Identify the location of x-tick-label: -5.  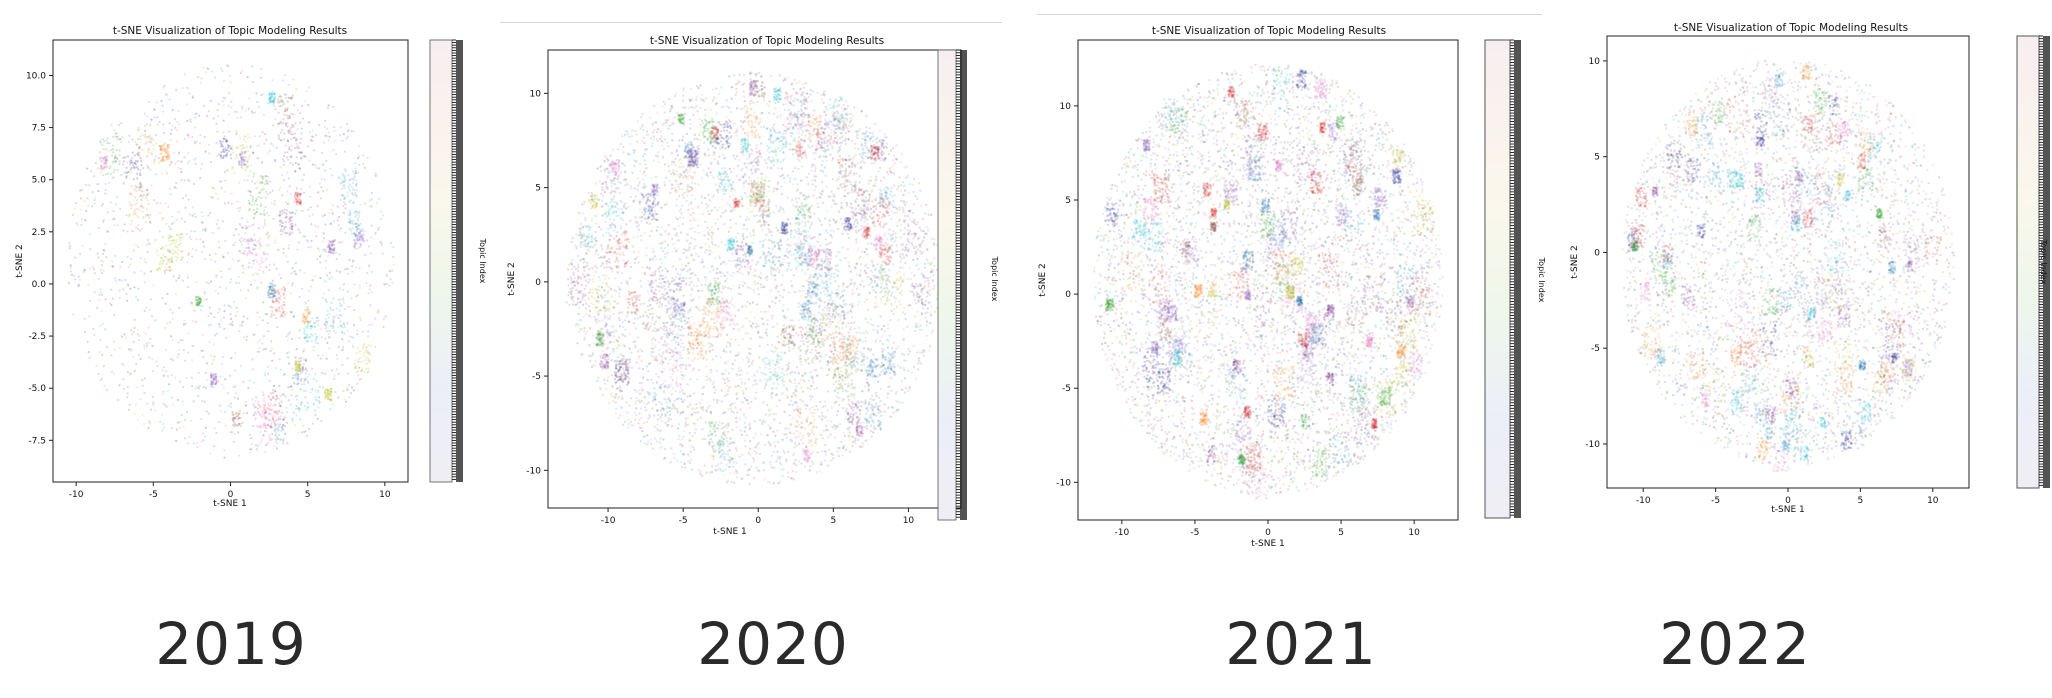
(153, 495).